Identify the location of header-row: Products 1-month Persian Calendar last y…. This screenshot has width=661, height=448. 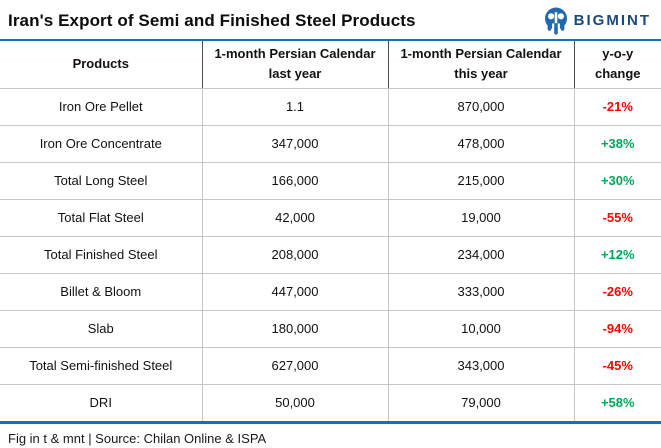
(330, 65).